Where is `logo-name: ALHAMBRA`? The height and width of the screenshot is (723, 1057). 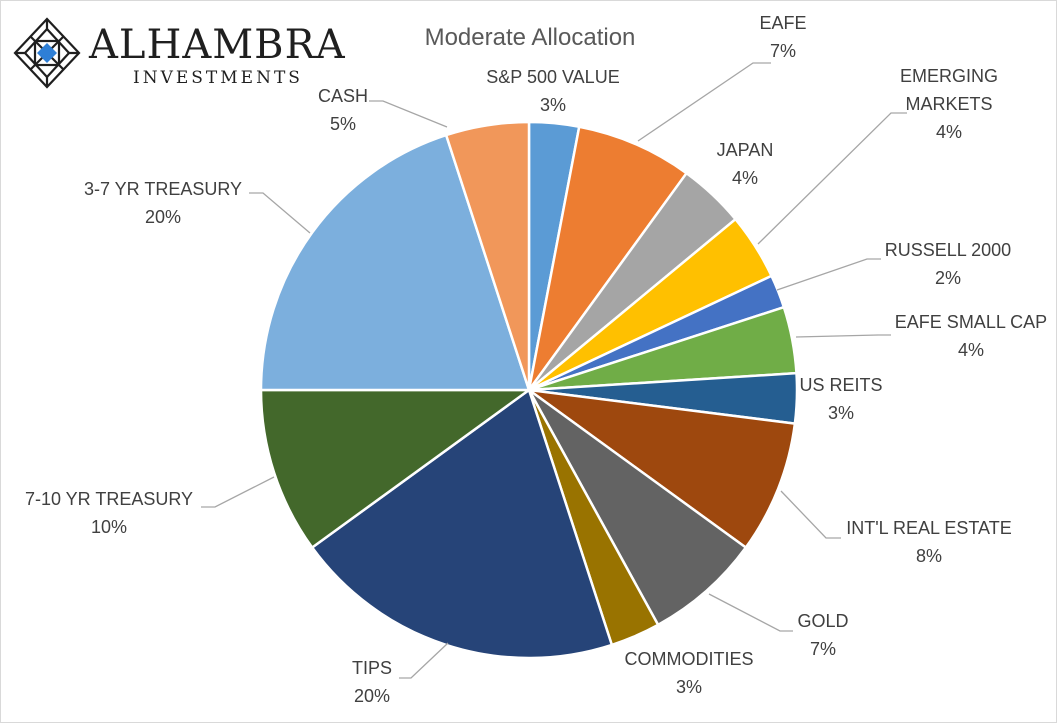 logo-name: ALHAMBRA is located at coordinates (217, 45).